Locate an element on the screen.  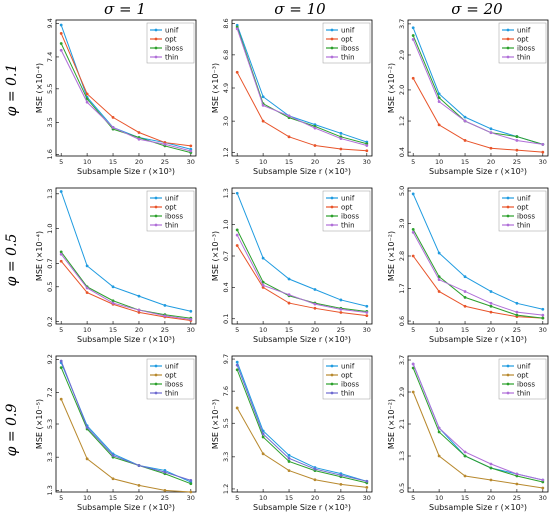
y-tick-label: 0.4 is located at coordinates (402, 152).